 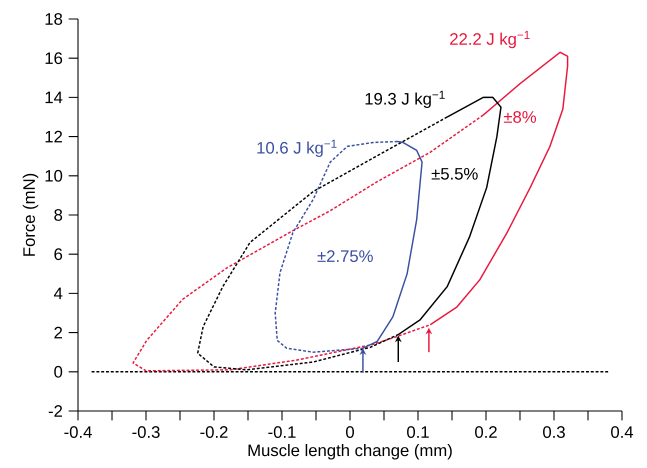 What do you see at coordinates (486, 432) in the screenshot?
I see `x-tick-label: 0.2` at bounding box center [486, 432].